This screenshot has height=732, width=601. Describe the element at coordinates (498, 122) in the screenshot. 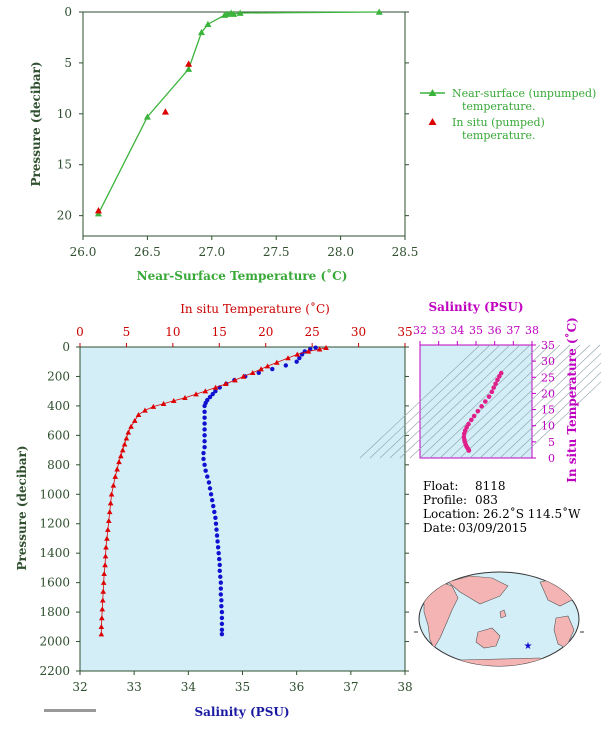

I see `legend-label-pumped-l1: In situ (pumped)` at that location.